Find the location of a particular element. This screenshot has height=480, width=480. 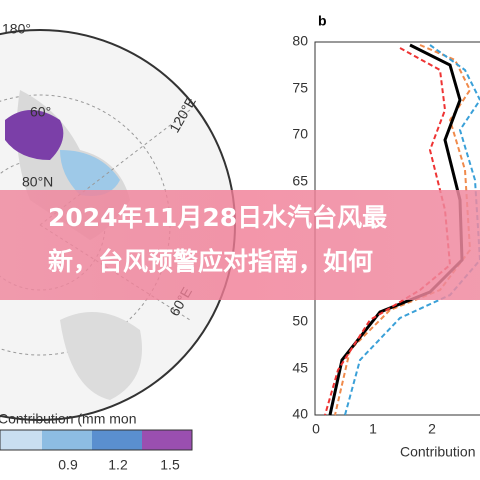

colorbar is located at coordinates (96, 440).